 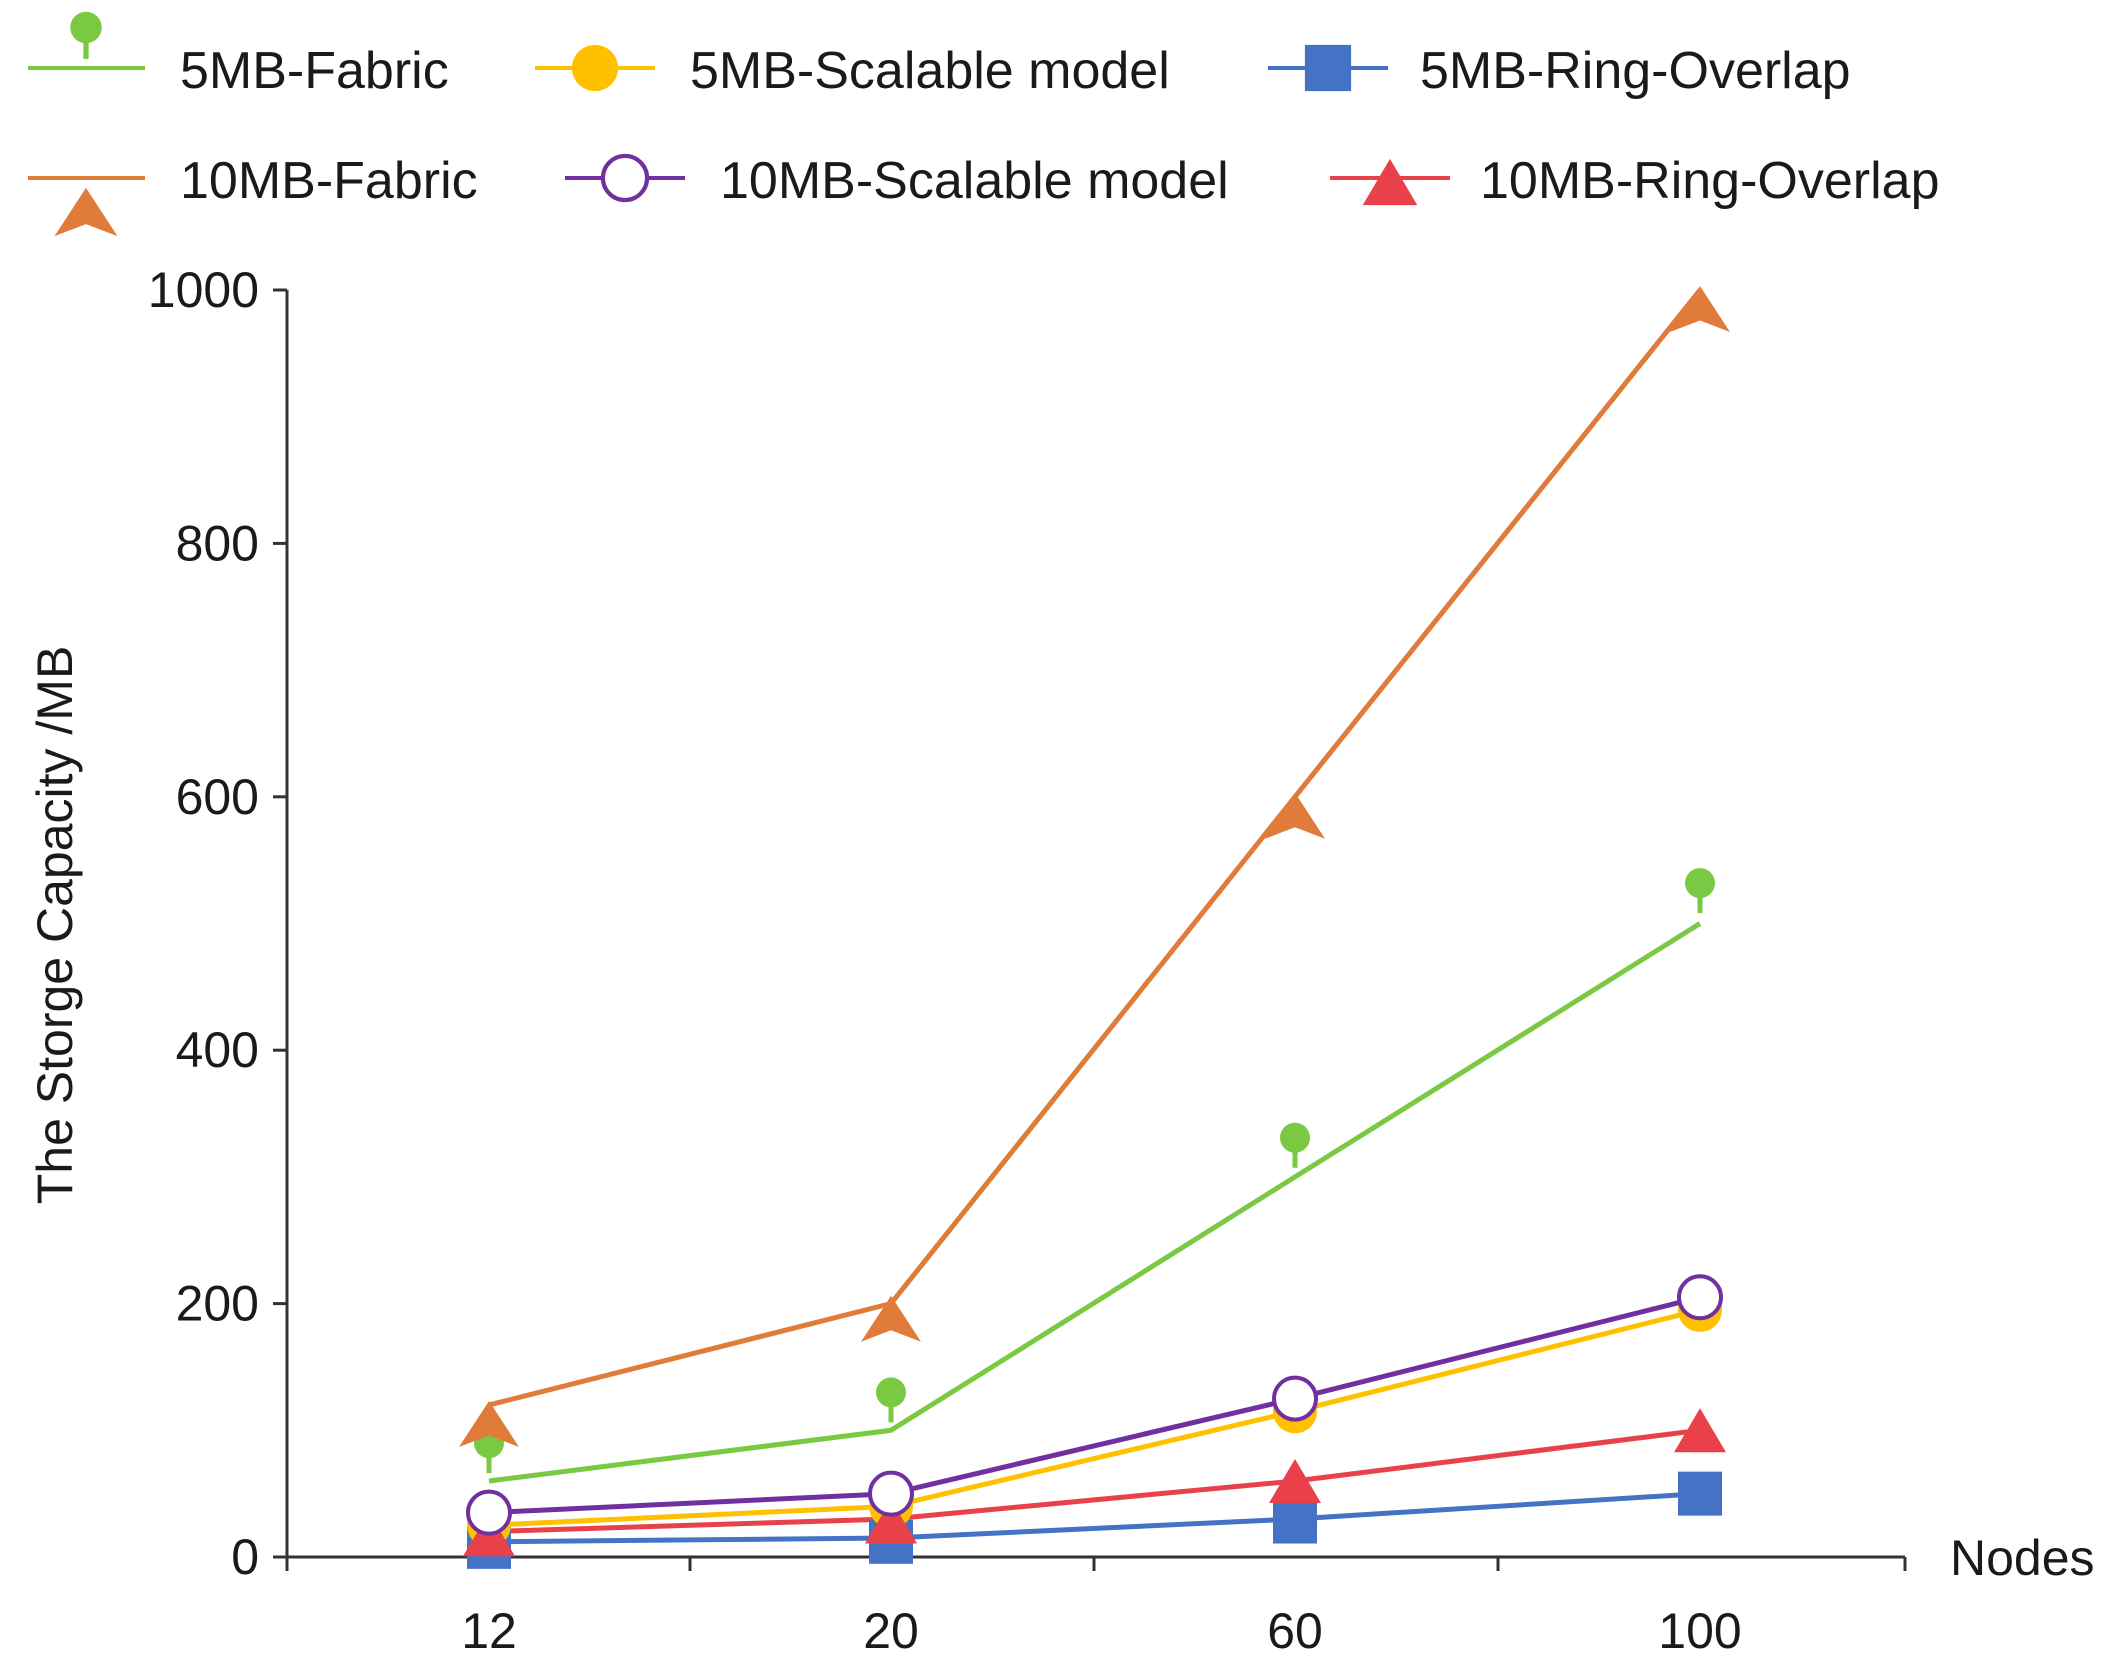 What do you see at coordinates (1295, 1631) in the screenshot?
I see `x-tick-label-60: 60` at bounding box center [1295, 1631].